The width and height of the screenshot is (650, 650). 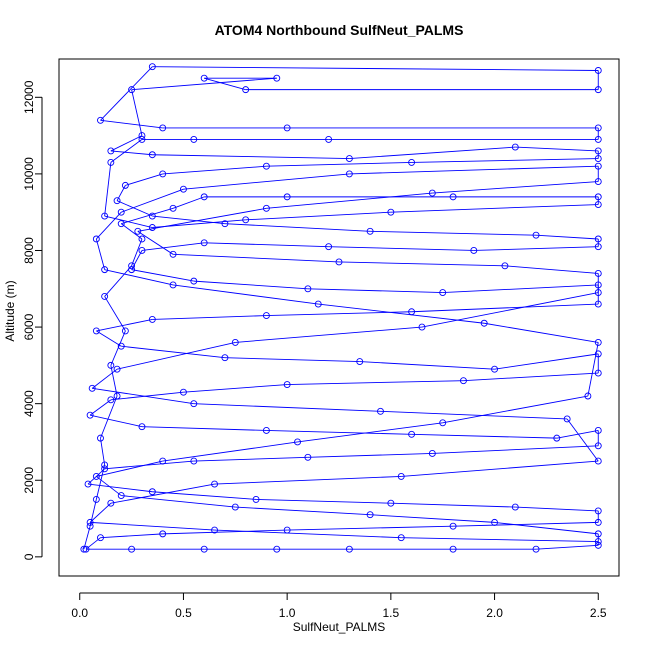 I want to click on x-tick-label: 0.0, so click(x=79, y=613).